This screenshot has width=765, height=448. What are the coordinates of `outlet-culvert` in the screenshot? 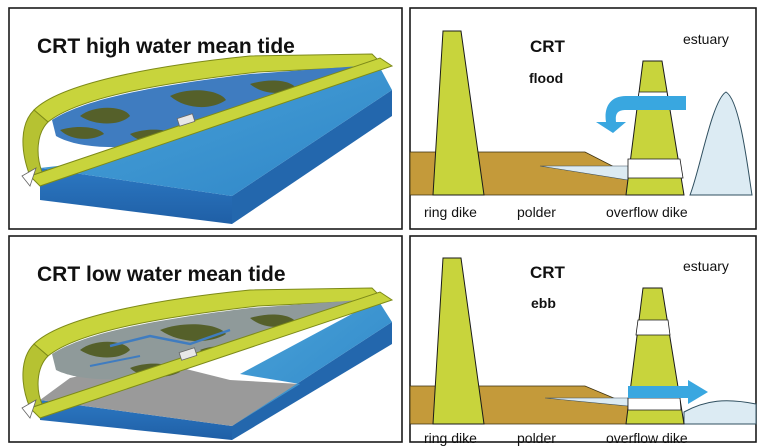 It's located at (654, 404).